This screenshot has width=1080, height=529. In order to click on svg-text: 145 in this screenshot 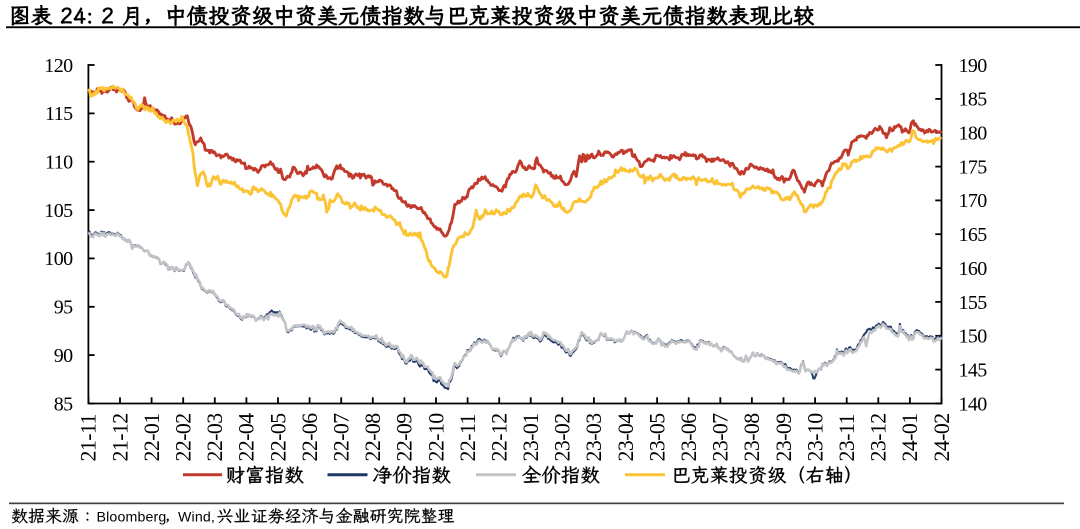, I will do `click(973, 370)`.